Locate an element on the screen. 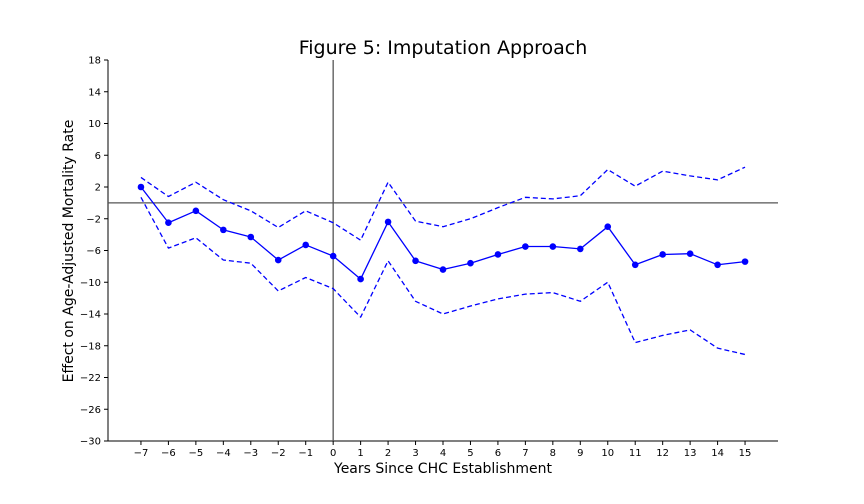 The image size is (864, 504). y-tick-label: −30 is located at coordinates (90, 442).